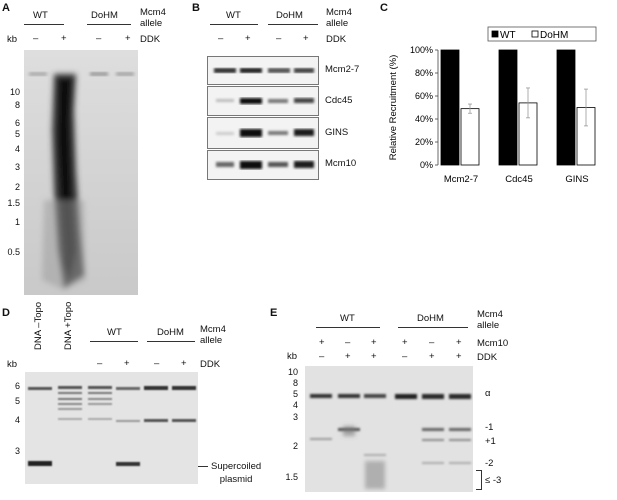 This screenshot has width=617, height=500. I want to click on legend-box, so click(542, 34).